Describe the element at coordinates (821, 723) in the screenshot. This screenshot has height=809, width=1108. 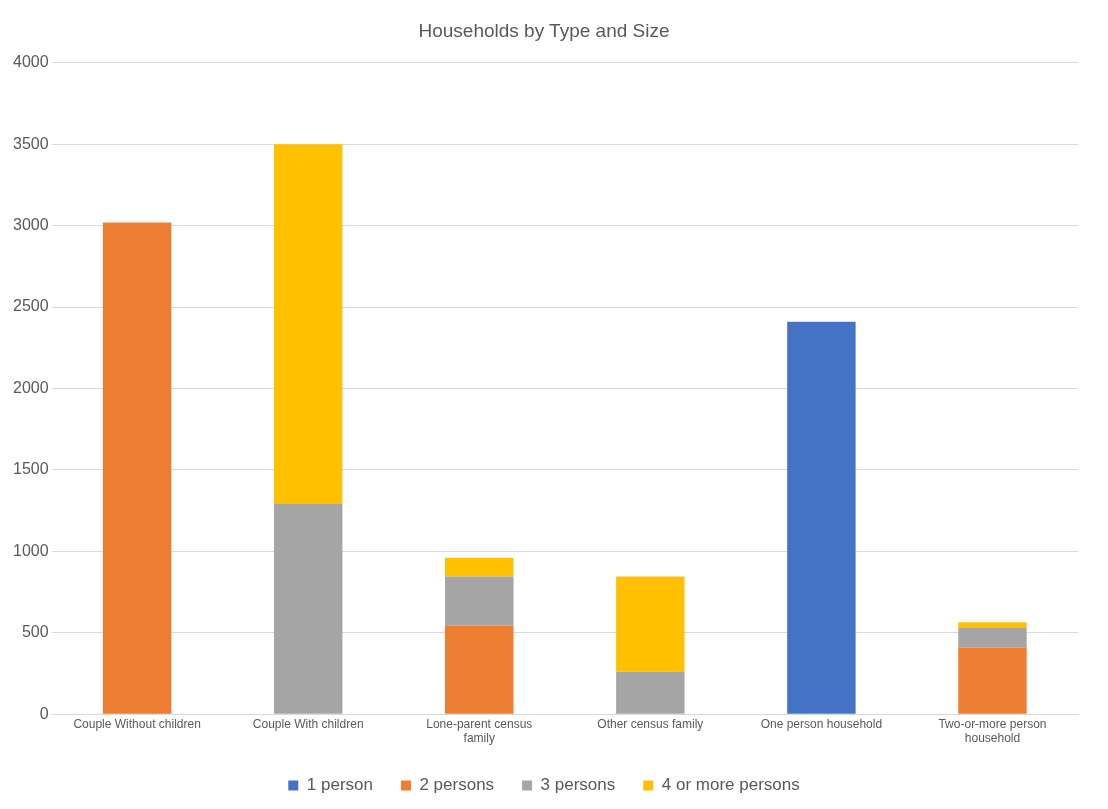
I see `x-tick-label: One person household` at that location.